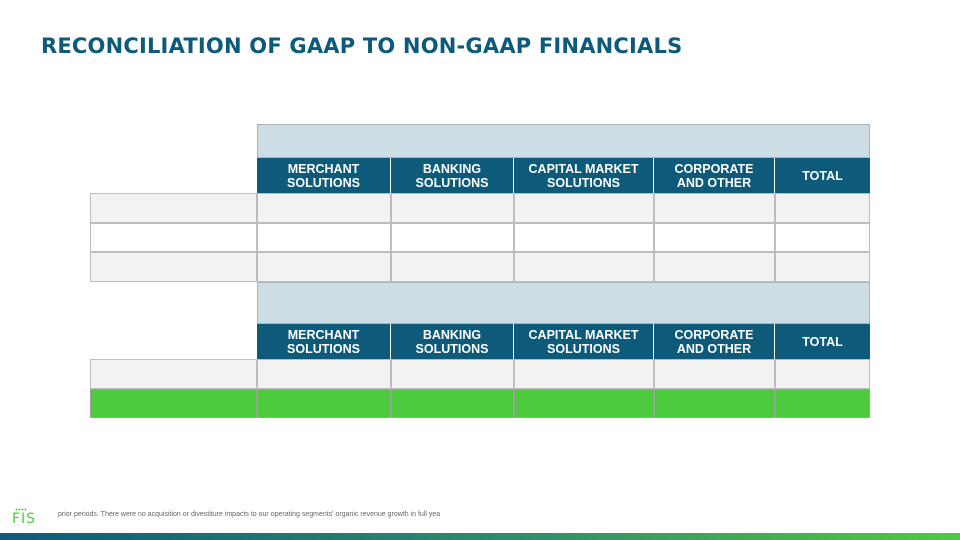  I want to click on fis-logo: FIS, so click(32, 518).